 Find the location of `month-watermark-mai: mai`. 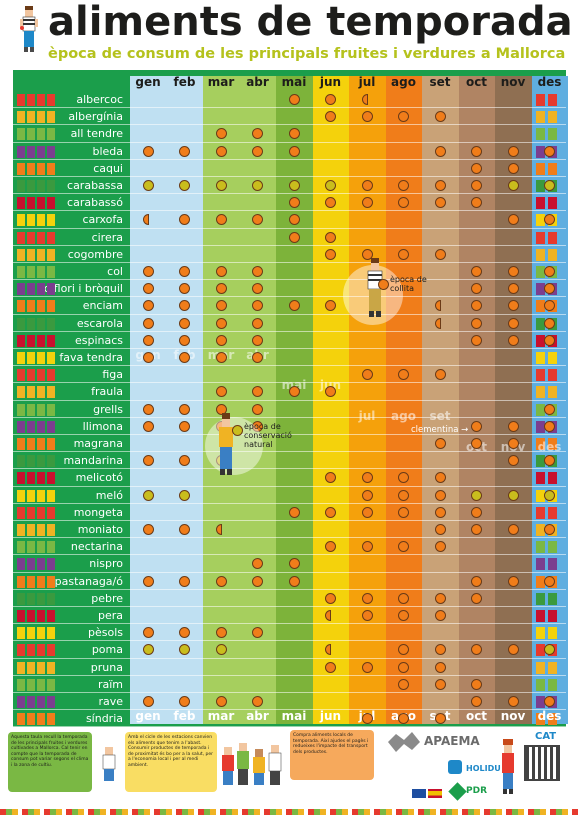

month-watermark-mai: mai is located at coordinates (294, 385).